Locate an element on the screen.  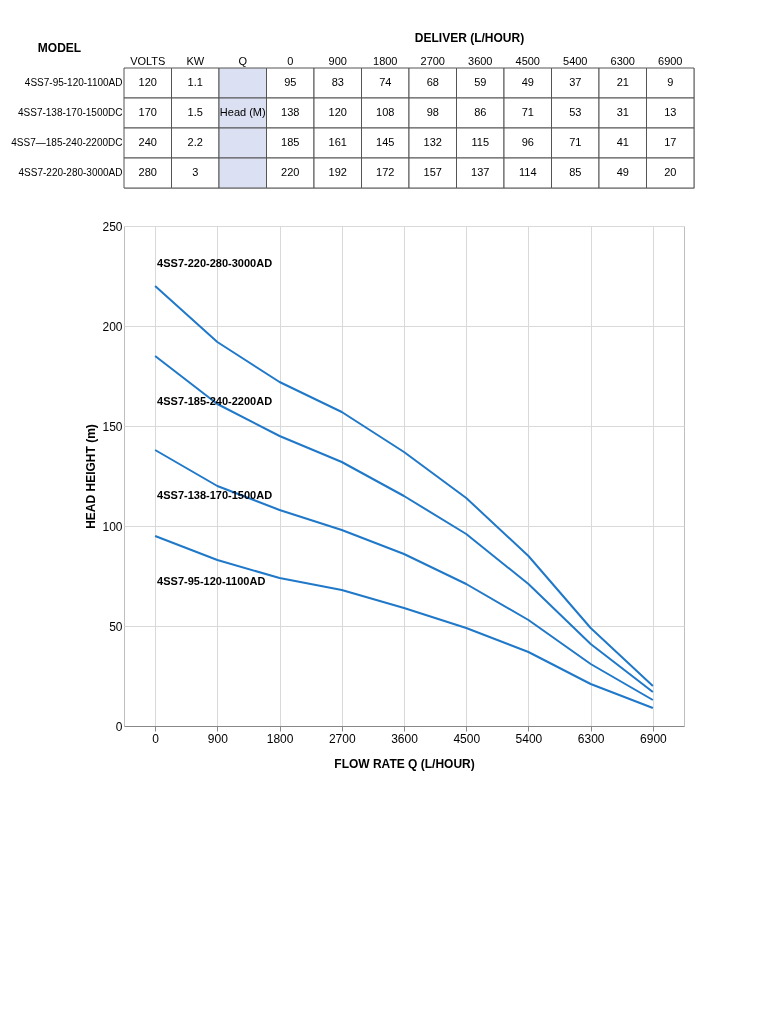
data-label: 1.5 is located at coordinates (195, 112).